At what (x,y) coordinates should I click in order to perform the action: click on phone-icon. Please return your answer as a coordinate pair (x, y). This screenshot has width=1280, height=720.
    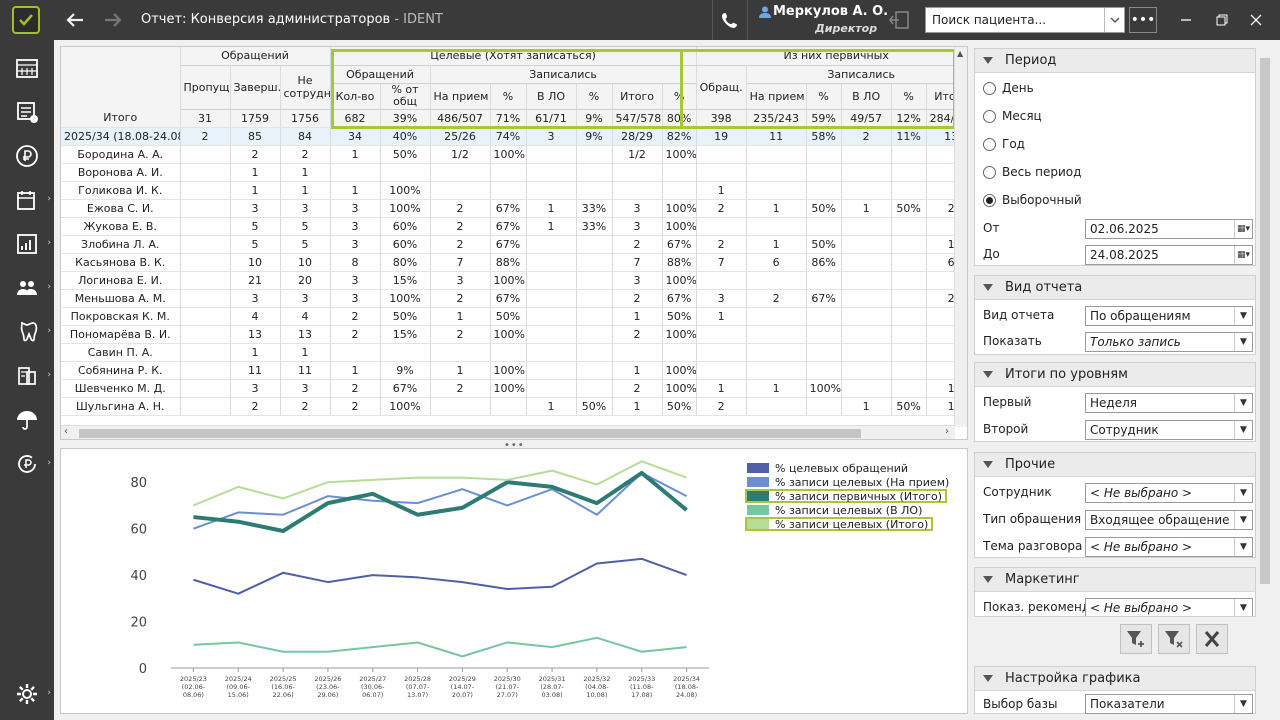
    Looking at the image, I should click on (730, 20).